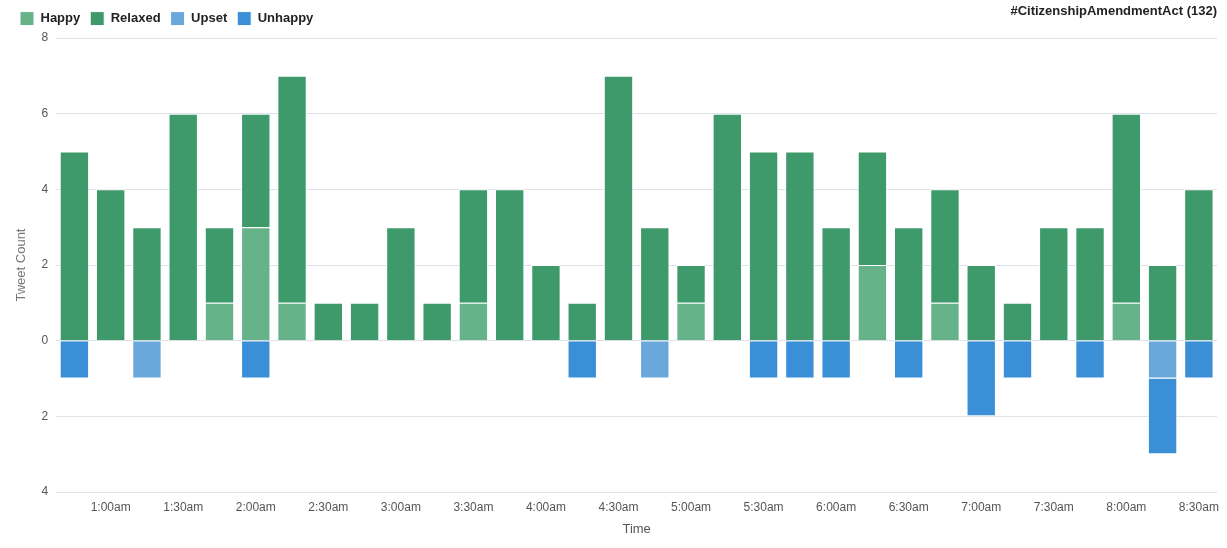 The height and width of the screenshot is (548, 1227). What do you see at coordinates (255, 507) in the screenshot?
I see `x-tick-label: 2:00am` at bounding box center [255, 507].